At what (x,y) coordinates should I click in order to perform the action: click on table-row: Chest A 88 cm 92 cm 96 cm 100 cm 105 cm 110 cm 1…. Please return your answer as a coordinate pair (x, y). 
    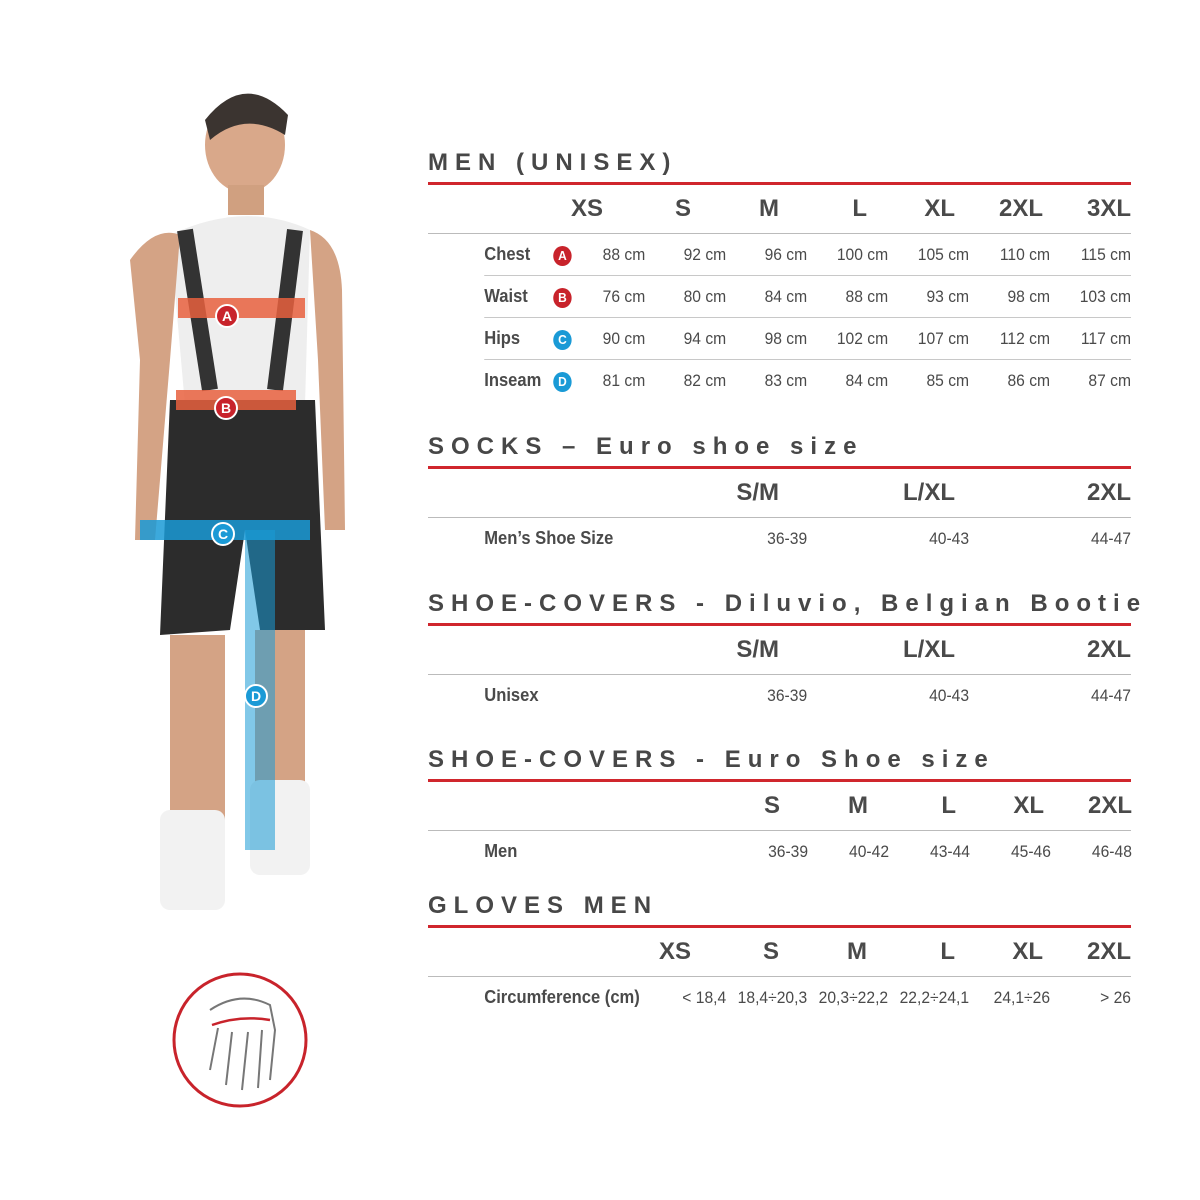
    Looking at the image, I should click on (807, 255).